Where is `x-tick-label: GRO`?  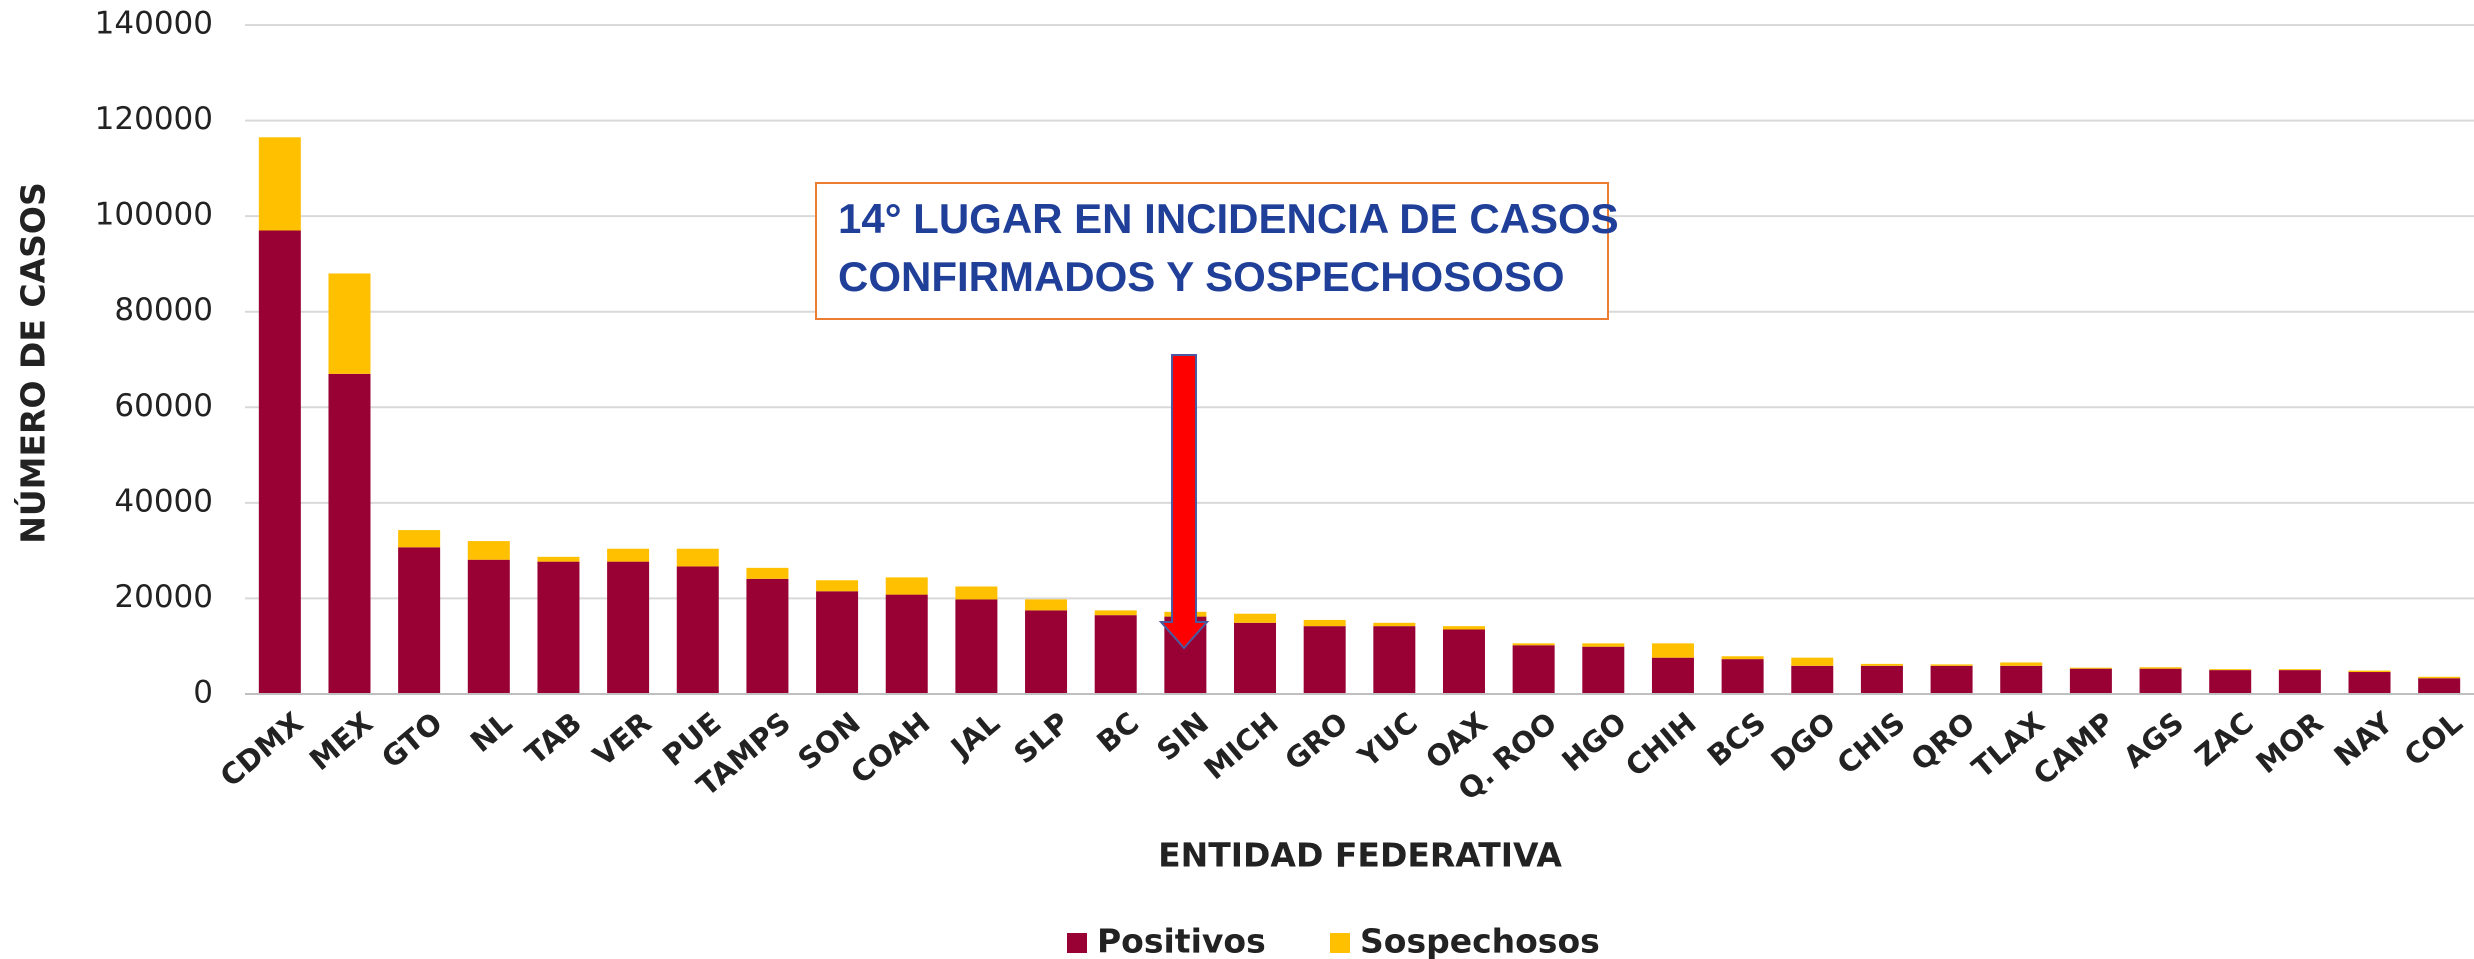 x-tick-label: GRO is located at coordinates (1316, 741).